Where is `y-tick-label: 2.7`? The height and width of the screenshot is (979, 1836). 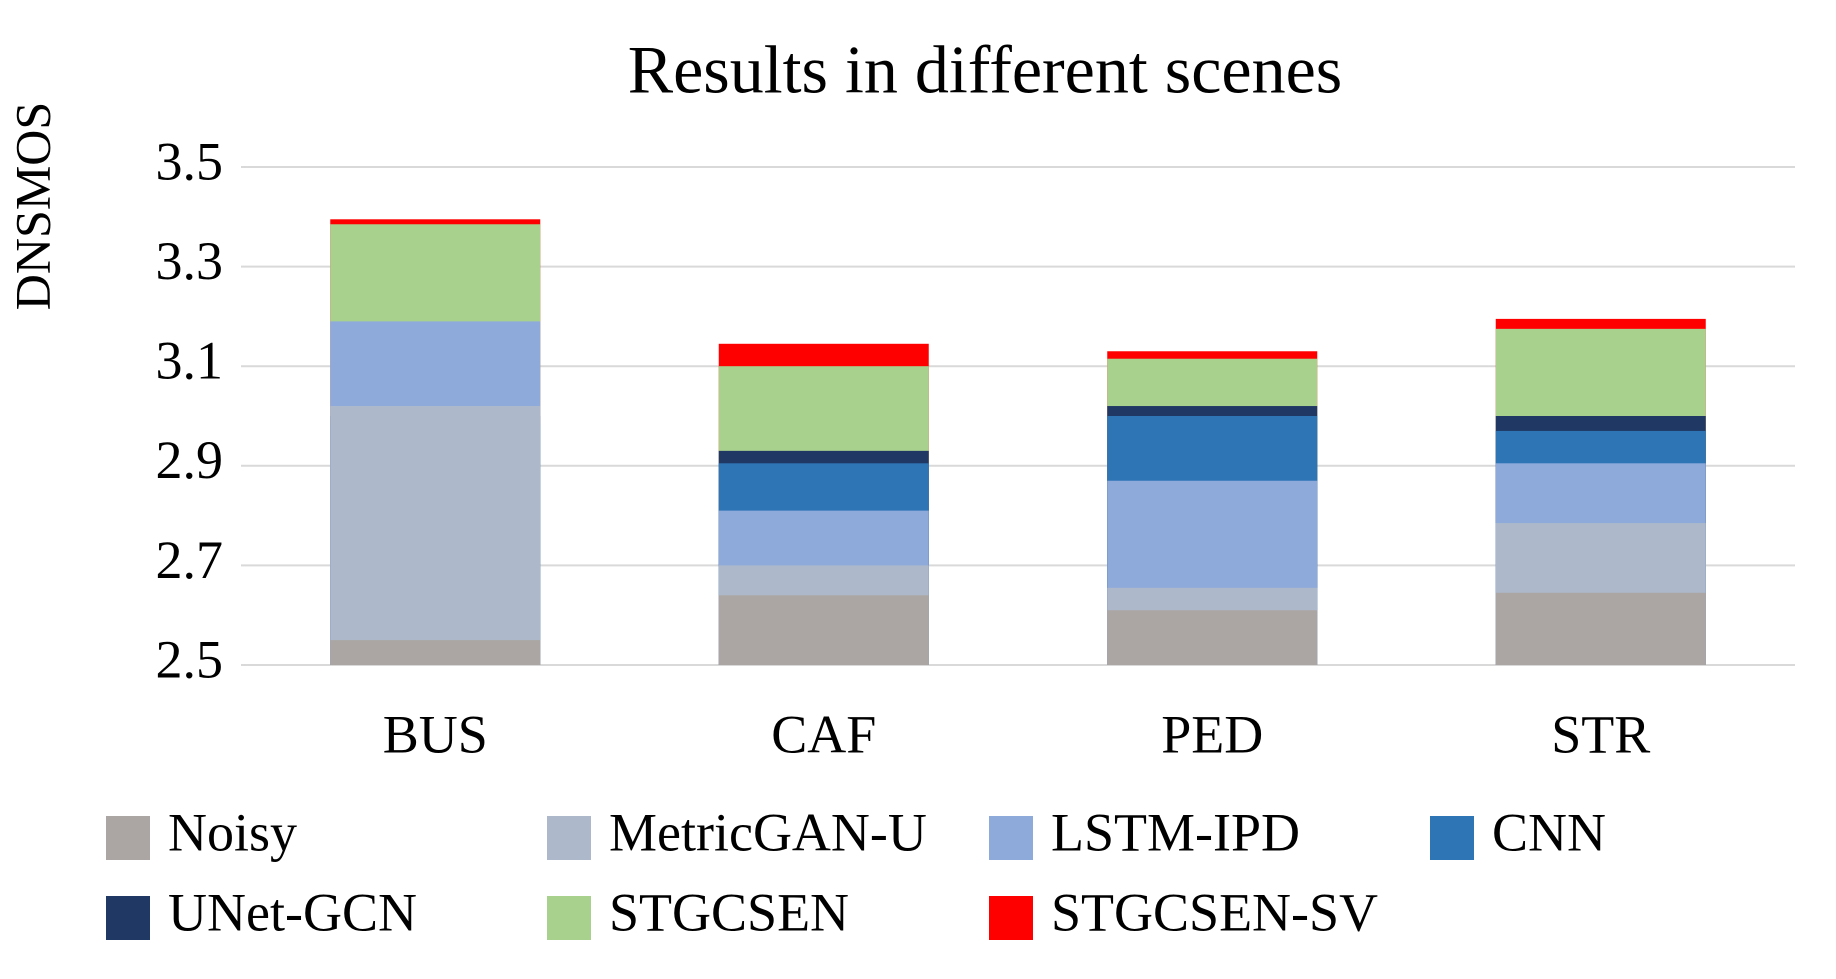 y-tick-label: 2.7 is located at coordinates (190, 560).